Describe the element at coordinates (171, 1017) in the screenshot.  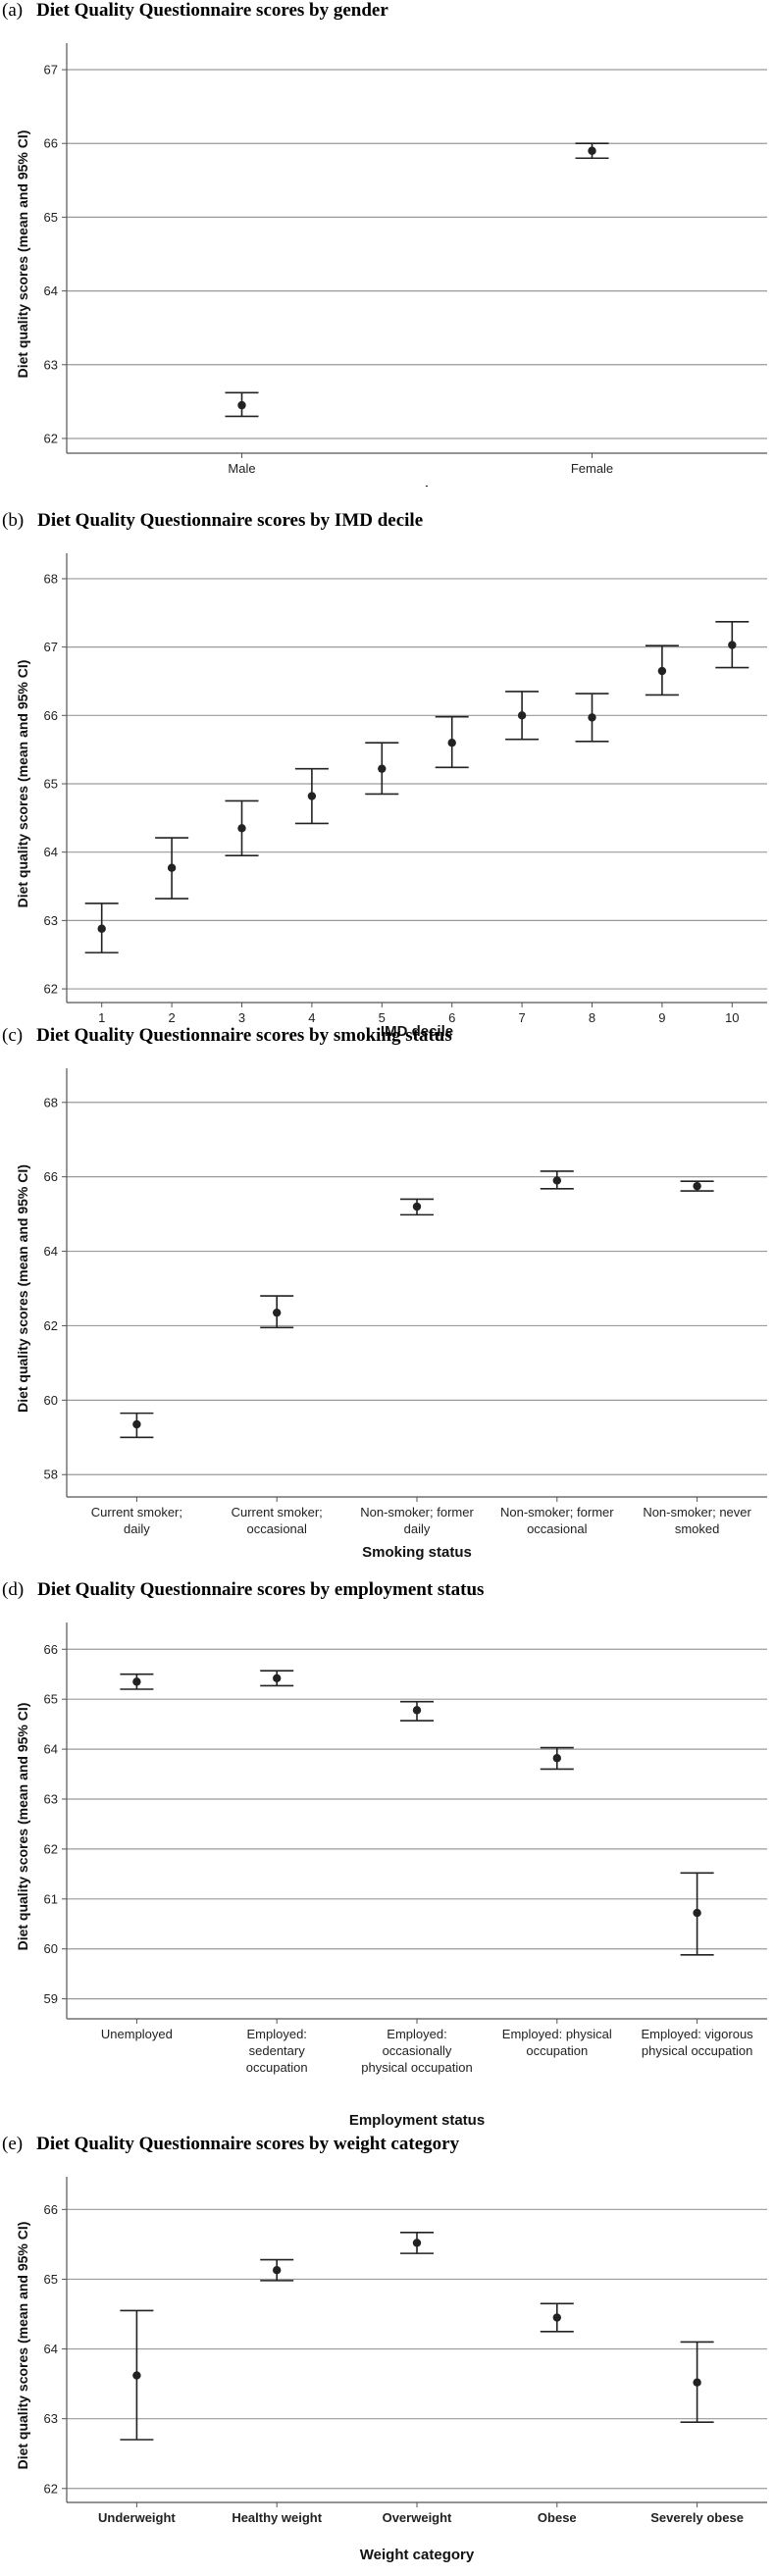
I see `x-tick-label: 2` at that location.